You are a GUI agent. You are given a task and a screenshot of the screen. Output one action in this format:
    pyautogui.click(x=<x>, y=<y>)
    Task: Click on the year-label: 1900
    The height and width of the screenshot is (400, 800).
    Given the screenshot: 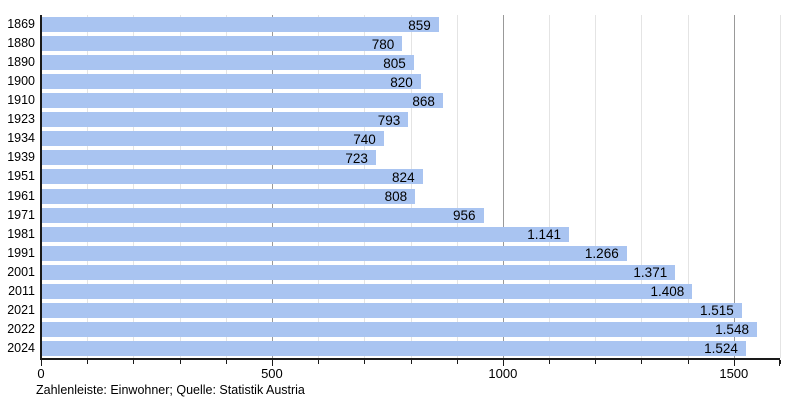 What is the action you would take?
    pyautogui.click(x=21, y=81)
    